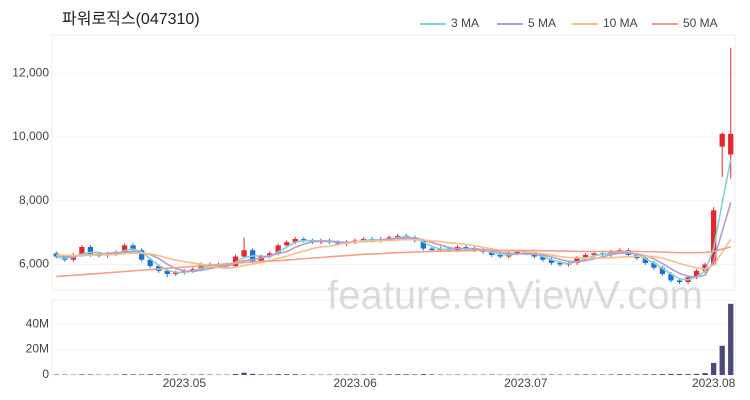  Describe the element at coordinates (45, 374) in the screenshot. I see `volume-tick-label: 0` at that location.